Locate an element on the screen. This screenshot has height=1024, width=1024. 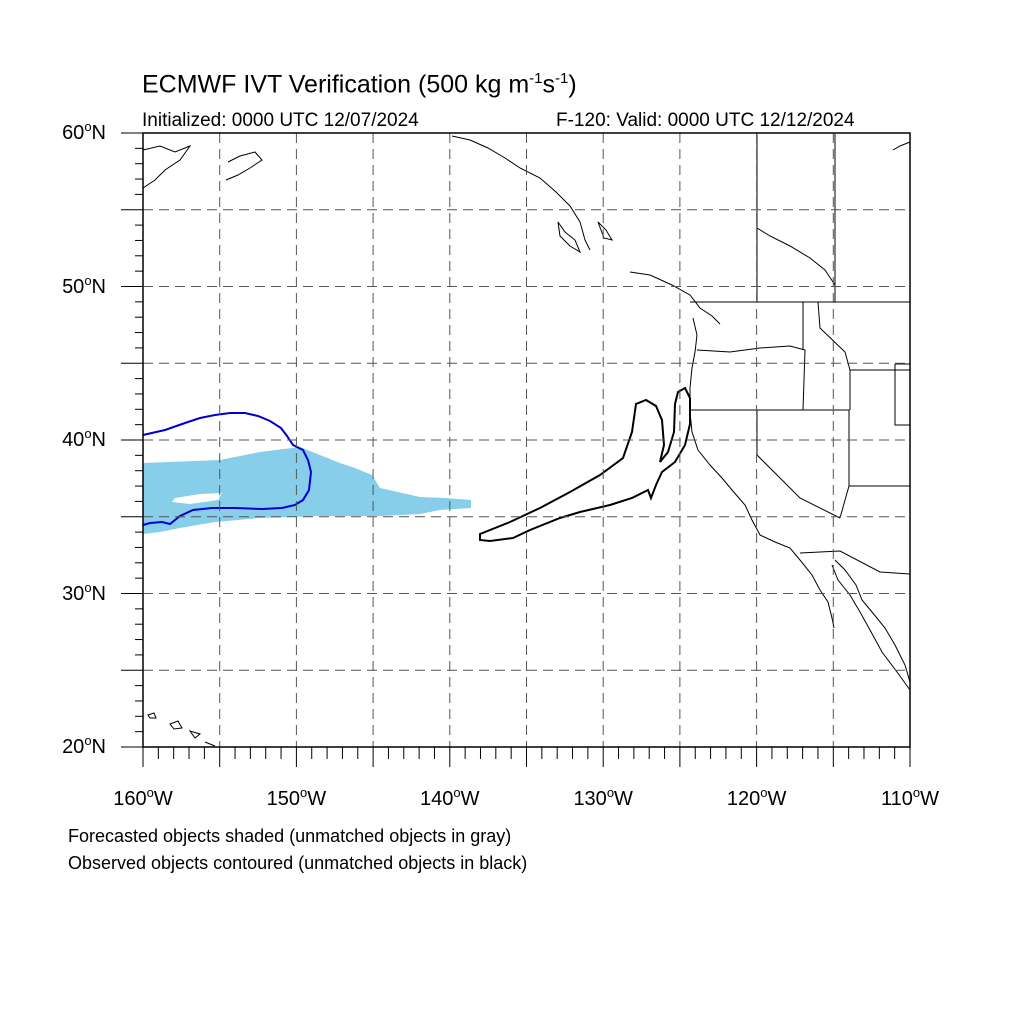
lat-label: 30oN is located at coordinates (84, 592).